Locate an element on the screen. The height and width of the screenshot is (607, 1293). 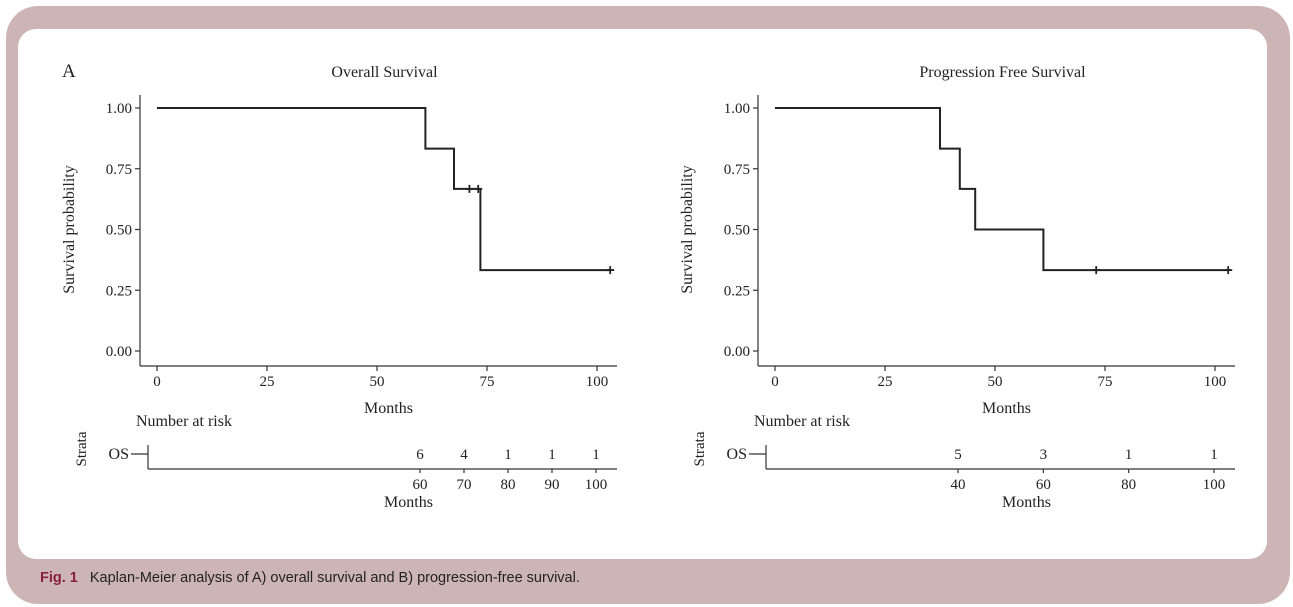
chart-title: Overall Survival is located at coordinates (384, 72).